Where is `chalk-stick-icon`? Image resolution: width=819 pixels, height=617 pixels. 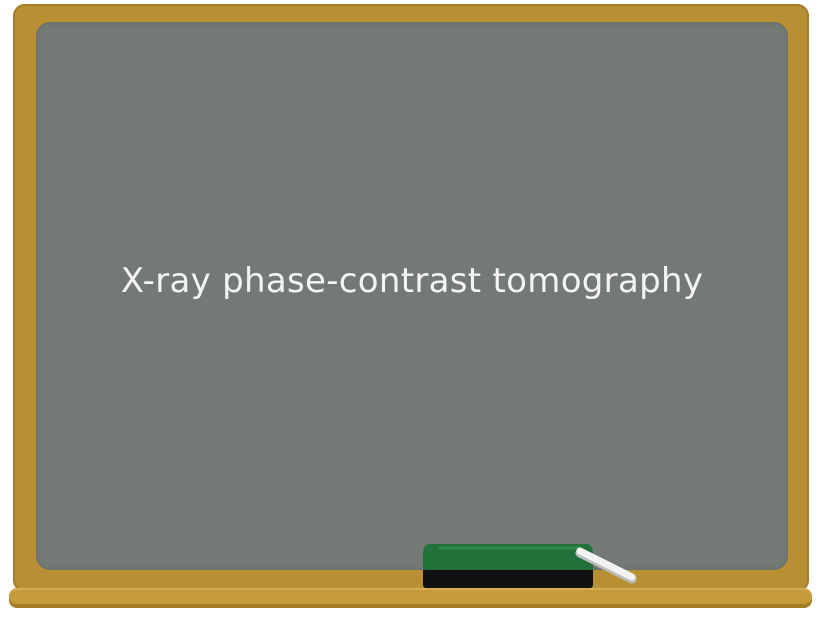 chalk-stick-icon is located at coordinates (606, 565).